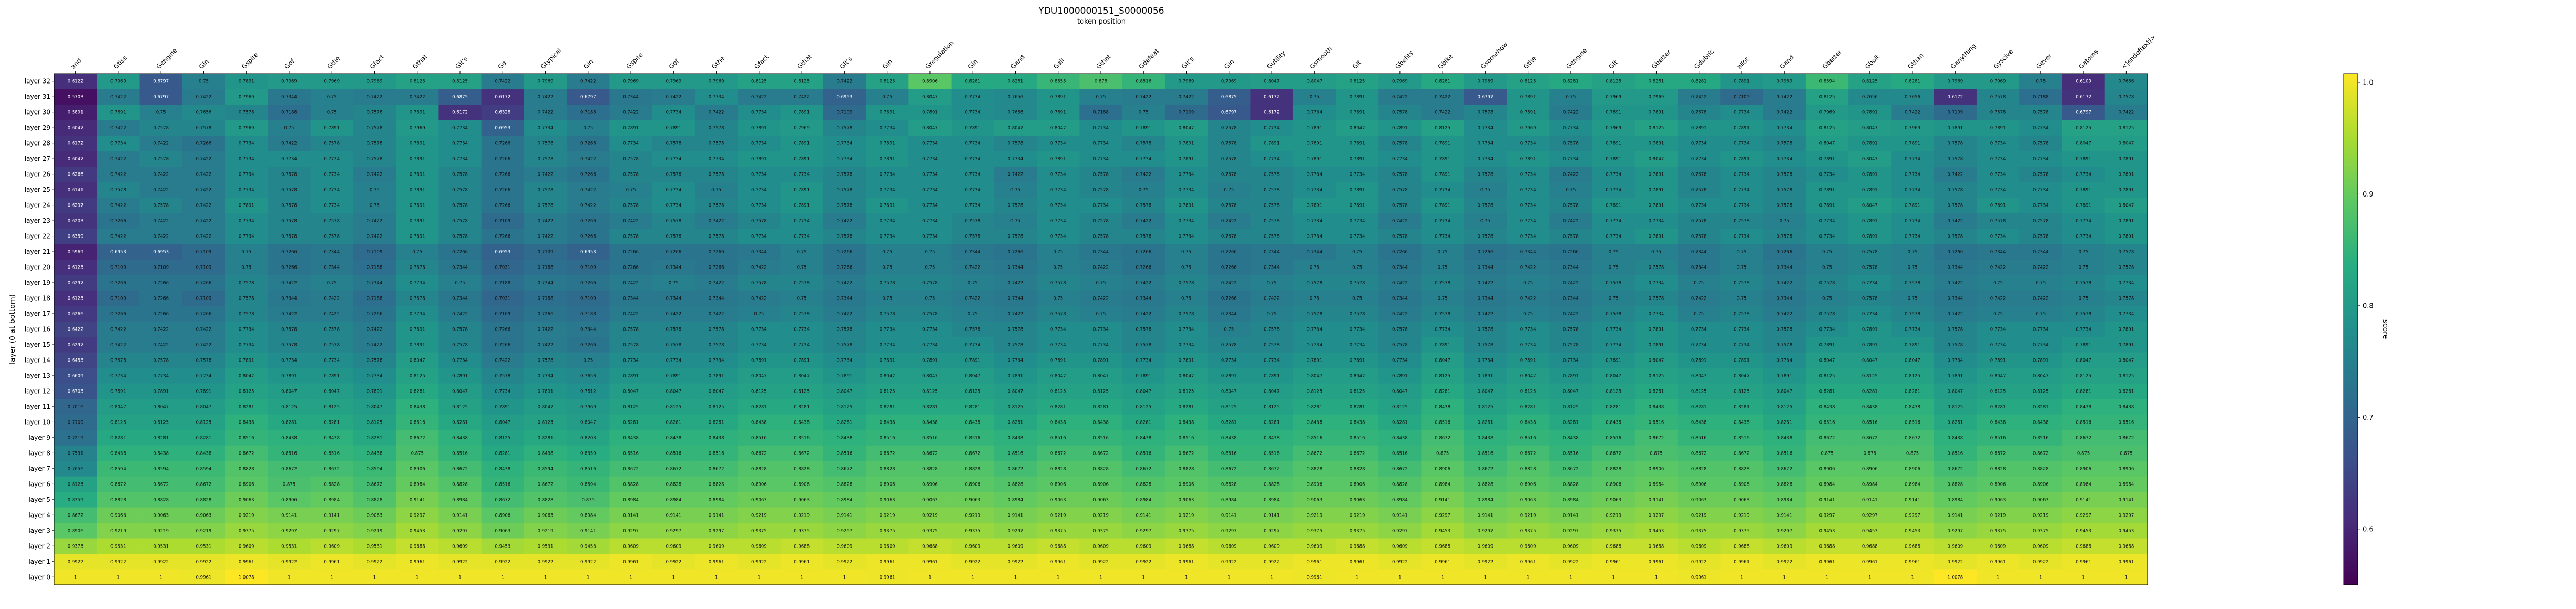 The height and width of the screenshot is (609, 2576). What do you see at coordinates (1955, 82) in the screenshot?
I see `cell-value-label: 0.7969` at bounding box center [1955, 82].